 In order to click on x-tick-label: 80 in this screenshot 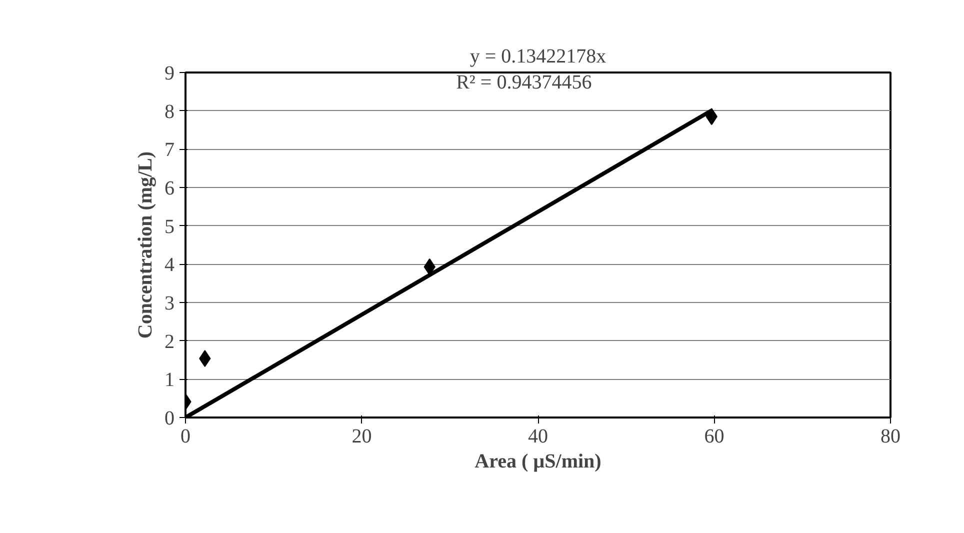, I will do `click(890, 437)`.